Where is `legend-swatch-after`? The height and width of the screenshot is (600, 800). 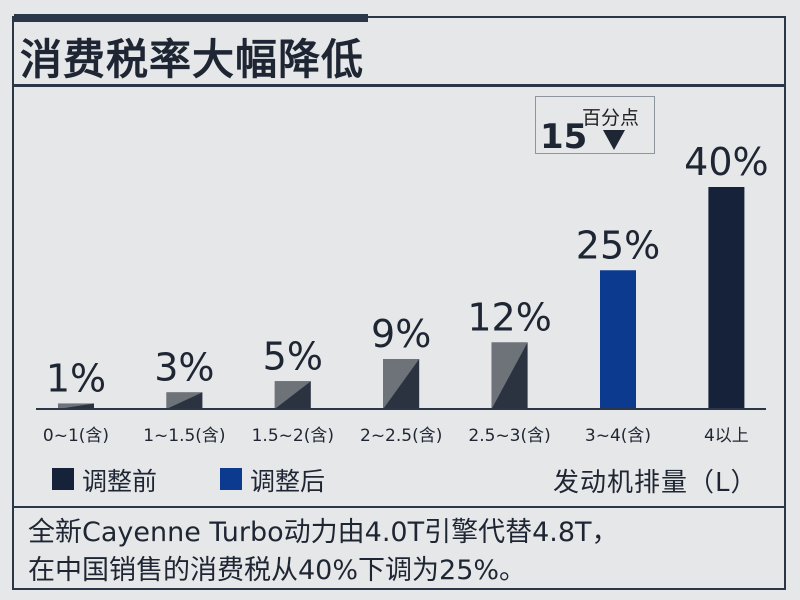
legend-swatch-after is located at coordinates (231, 479).